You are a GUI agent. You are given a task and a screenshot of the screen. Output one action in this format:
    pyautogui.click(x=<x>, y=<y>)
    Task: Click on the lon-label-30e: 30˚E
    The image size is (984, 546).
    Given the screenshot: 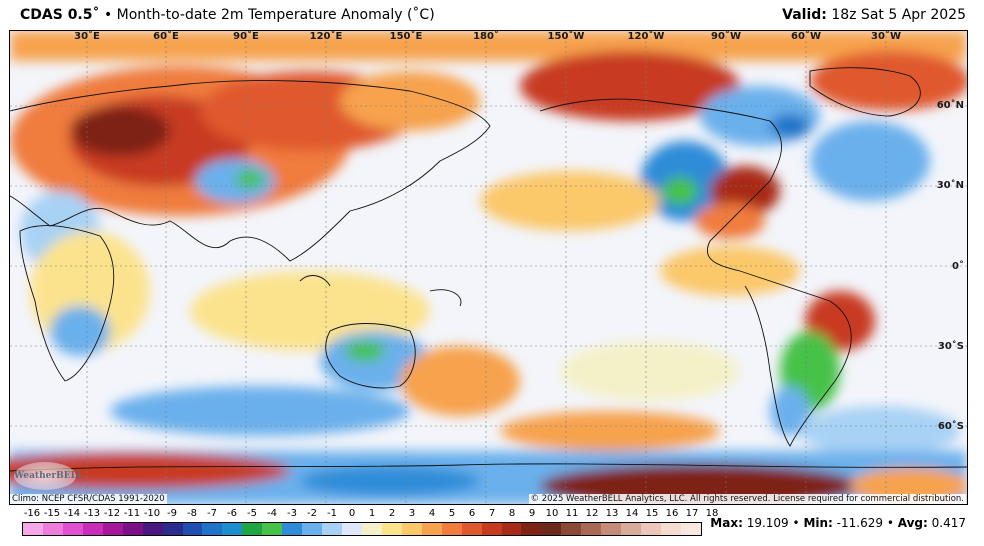 What is the action you would take?
    pyautogui.click(x=87, y=36)
    